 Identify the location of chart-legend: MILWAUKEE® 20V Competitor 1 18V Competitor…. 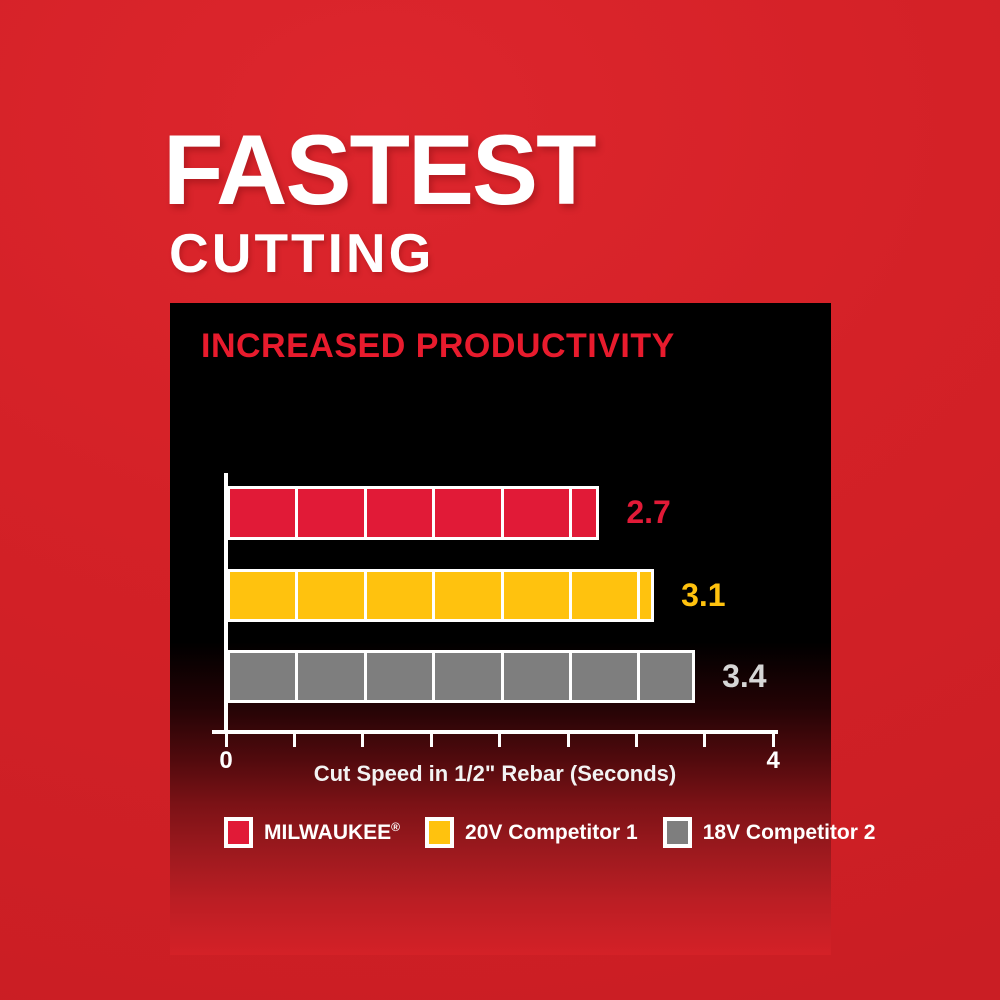
(549, 832).